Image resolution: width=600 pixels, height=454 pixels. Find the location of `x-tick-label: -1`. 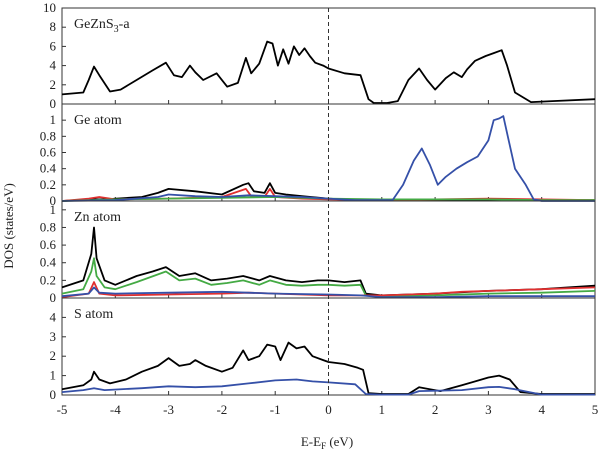

x-tick-label: -1 is located at coordinates (275, 409).